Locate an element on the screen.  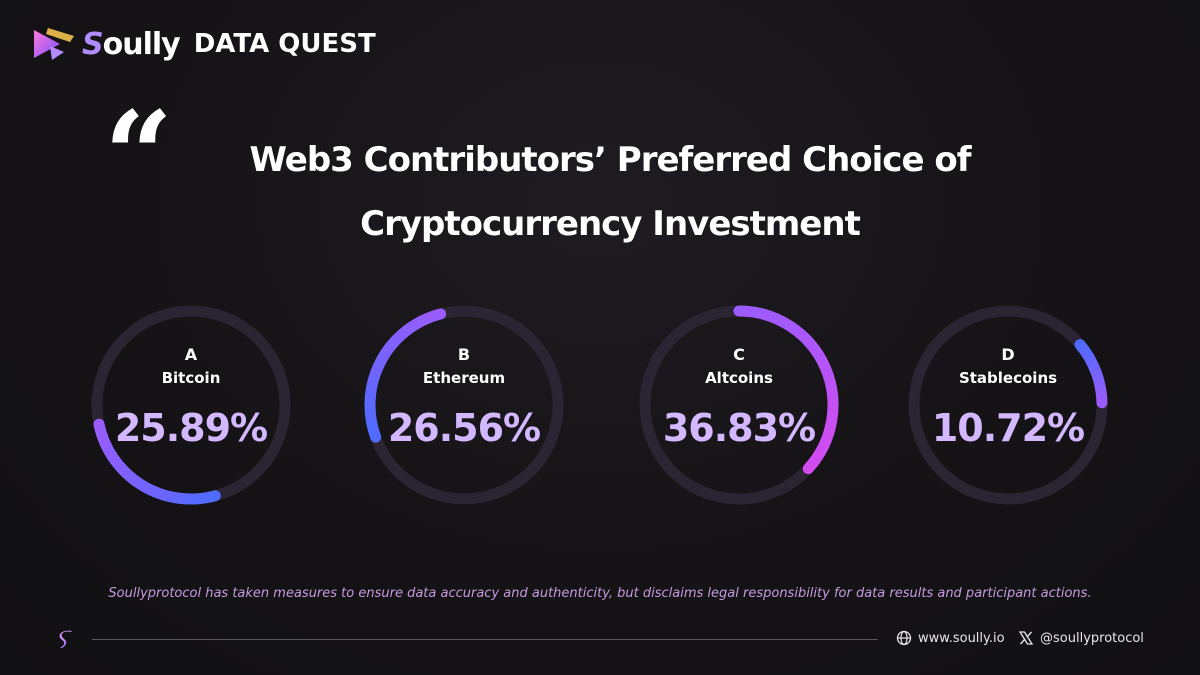
globe-icon is located at coordinates (904, 638).